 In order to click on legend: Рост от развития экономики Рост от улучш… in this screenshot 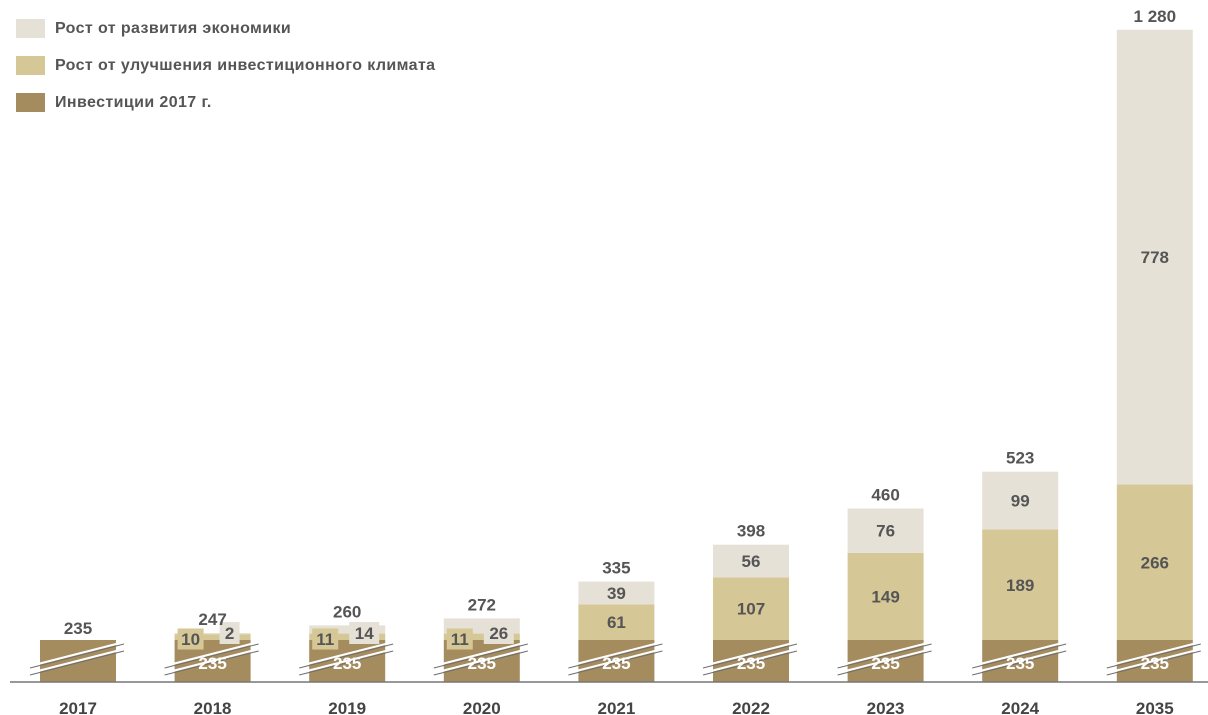, I will do `click(225, 65)`.